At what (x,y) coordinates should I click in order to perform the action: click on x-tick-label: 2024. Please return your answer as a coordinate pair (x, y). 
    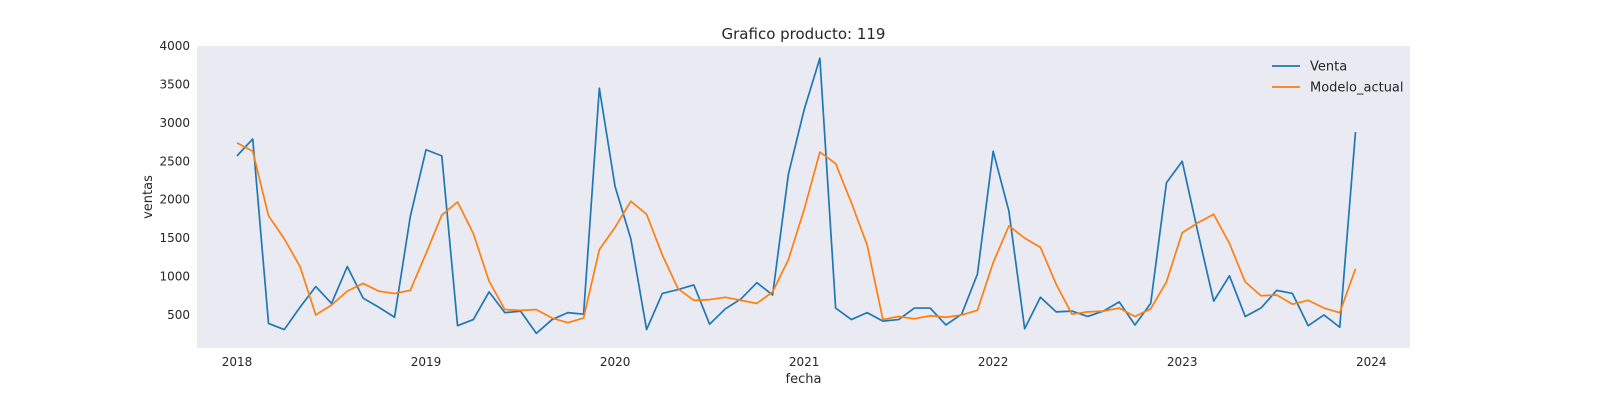
    Looking at the image, I should click on (1371, 362).